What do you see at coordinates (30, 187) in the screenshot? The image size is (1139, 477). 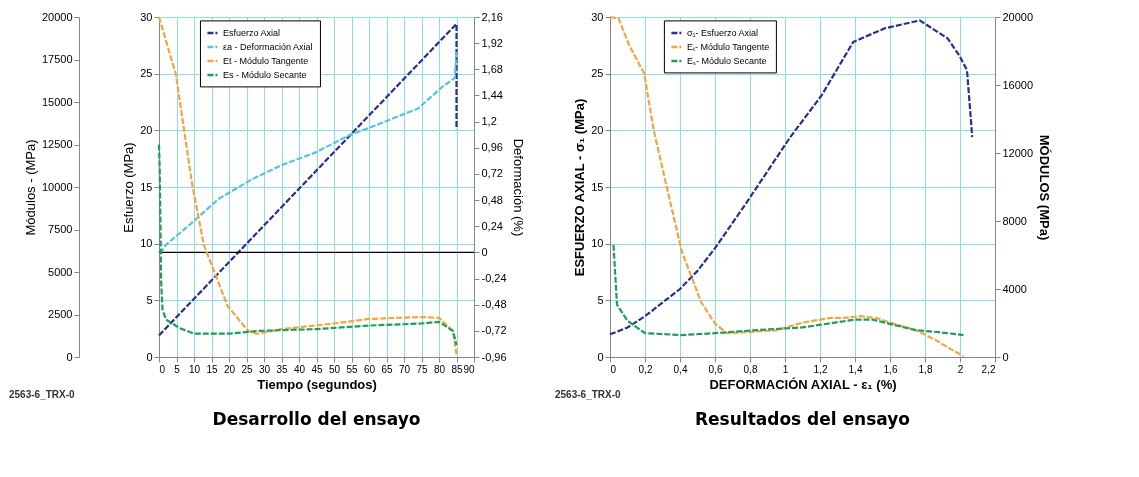 I see `y3-axis-title: Módulos - (MPa)` at bounding box center [30, 187].